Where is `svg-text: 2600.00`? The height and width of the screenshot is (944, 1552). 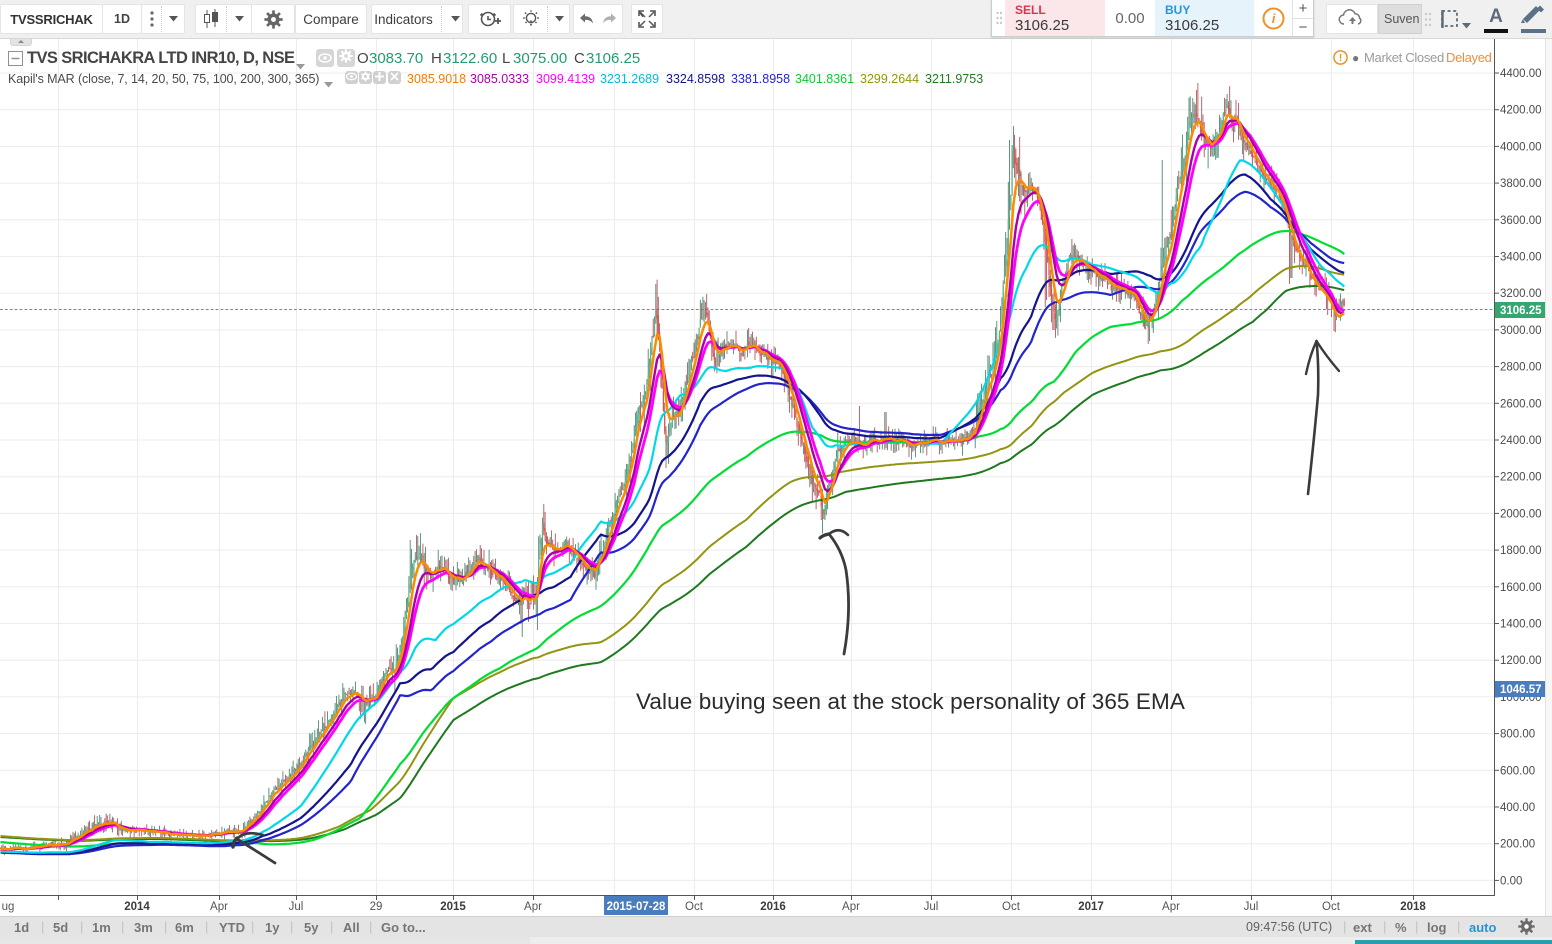 svg-text: 2600.00 is located at coordinates (1521, 404).